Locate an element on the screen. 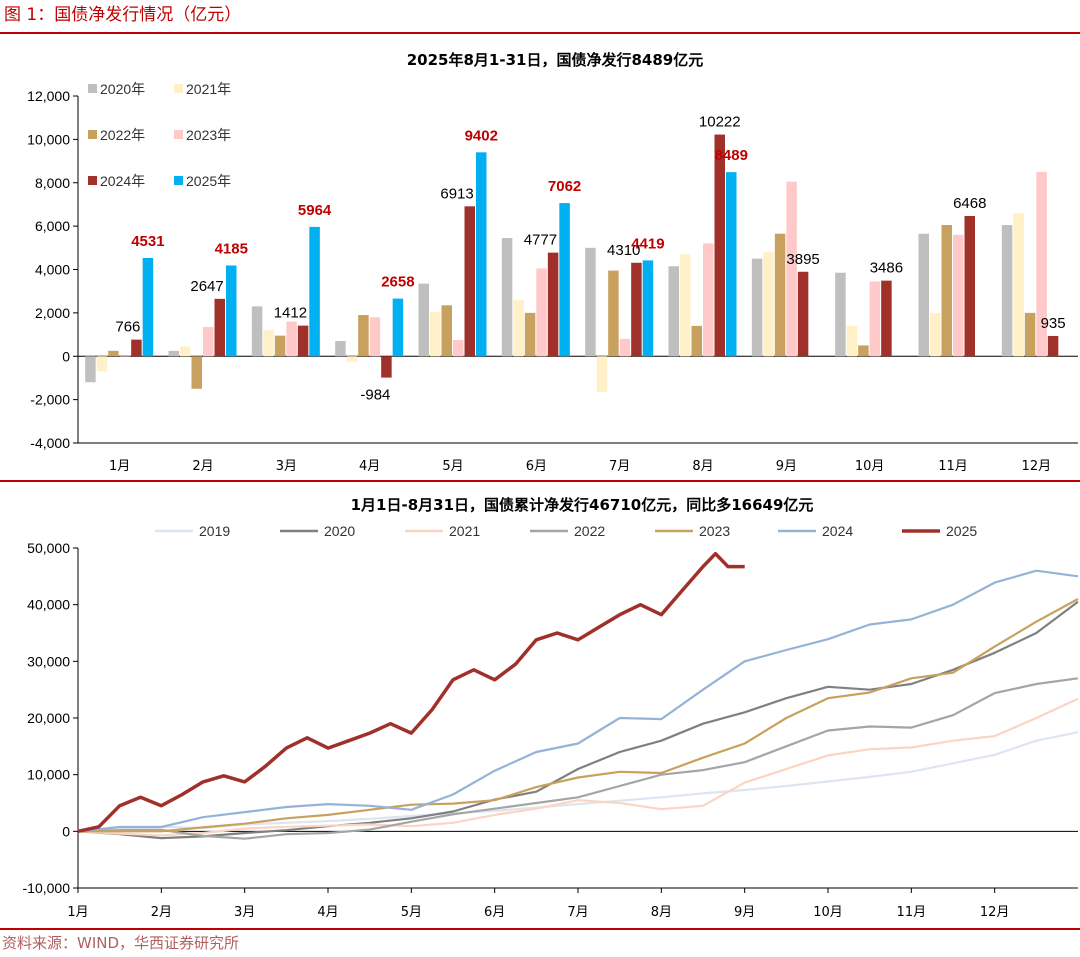 The height and width of the screenshot is (957, 1080). data-label-2025: 9402 is located at coordinates (481, 135).